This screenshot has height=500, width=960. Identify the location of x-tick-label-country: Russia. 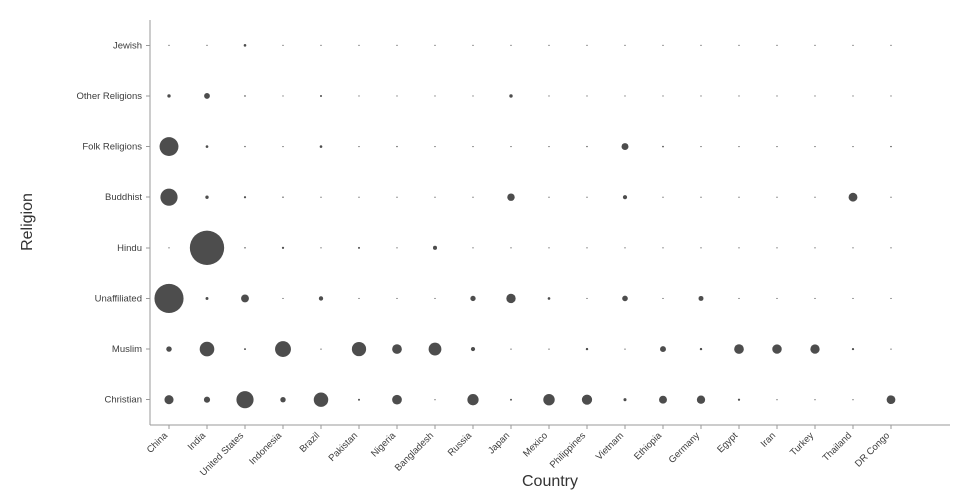
(460, 444).